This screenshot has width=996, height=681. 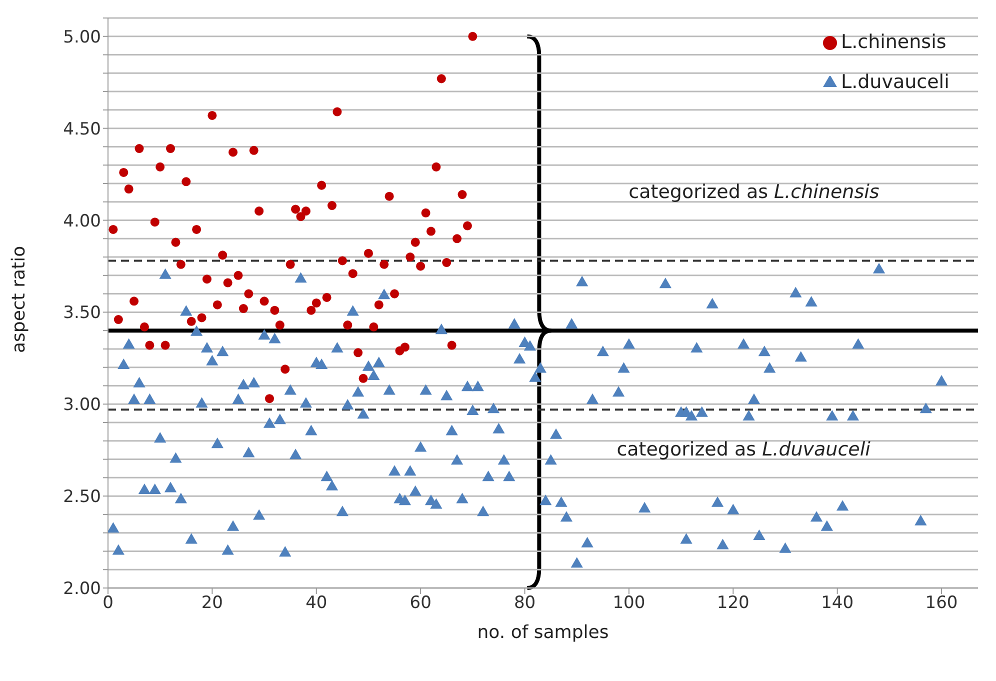 I want to click on x-tick-label: 40, so click(x=317, y=603).